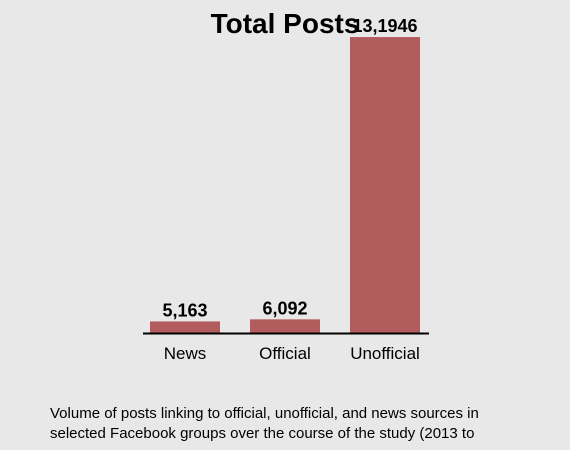  What do you see at coordinates (384, 26) in the screenshot?
I see `data-label-unofficial: 13,1946` at bounding box center [384, 26].